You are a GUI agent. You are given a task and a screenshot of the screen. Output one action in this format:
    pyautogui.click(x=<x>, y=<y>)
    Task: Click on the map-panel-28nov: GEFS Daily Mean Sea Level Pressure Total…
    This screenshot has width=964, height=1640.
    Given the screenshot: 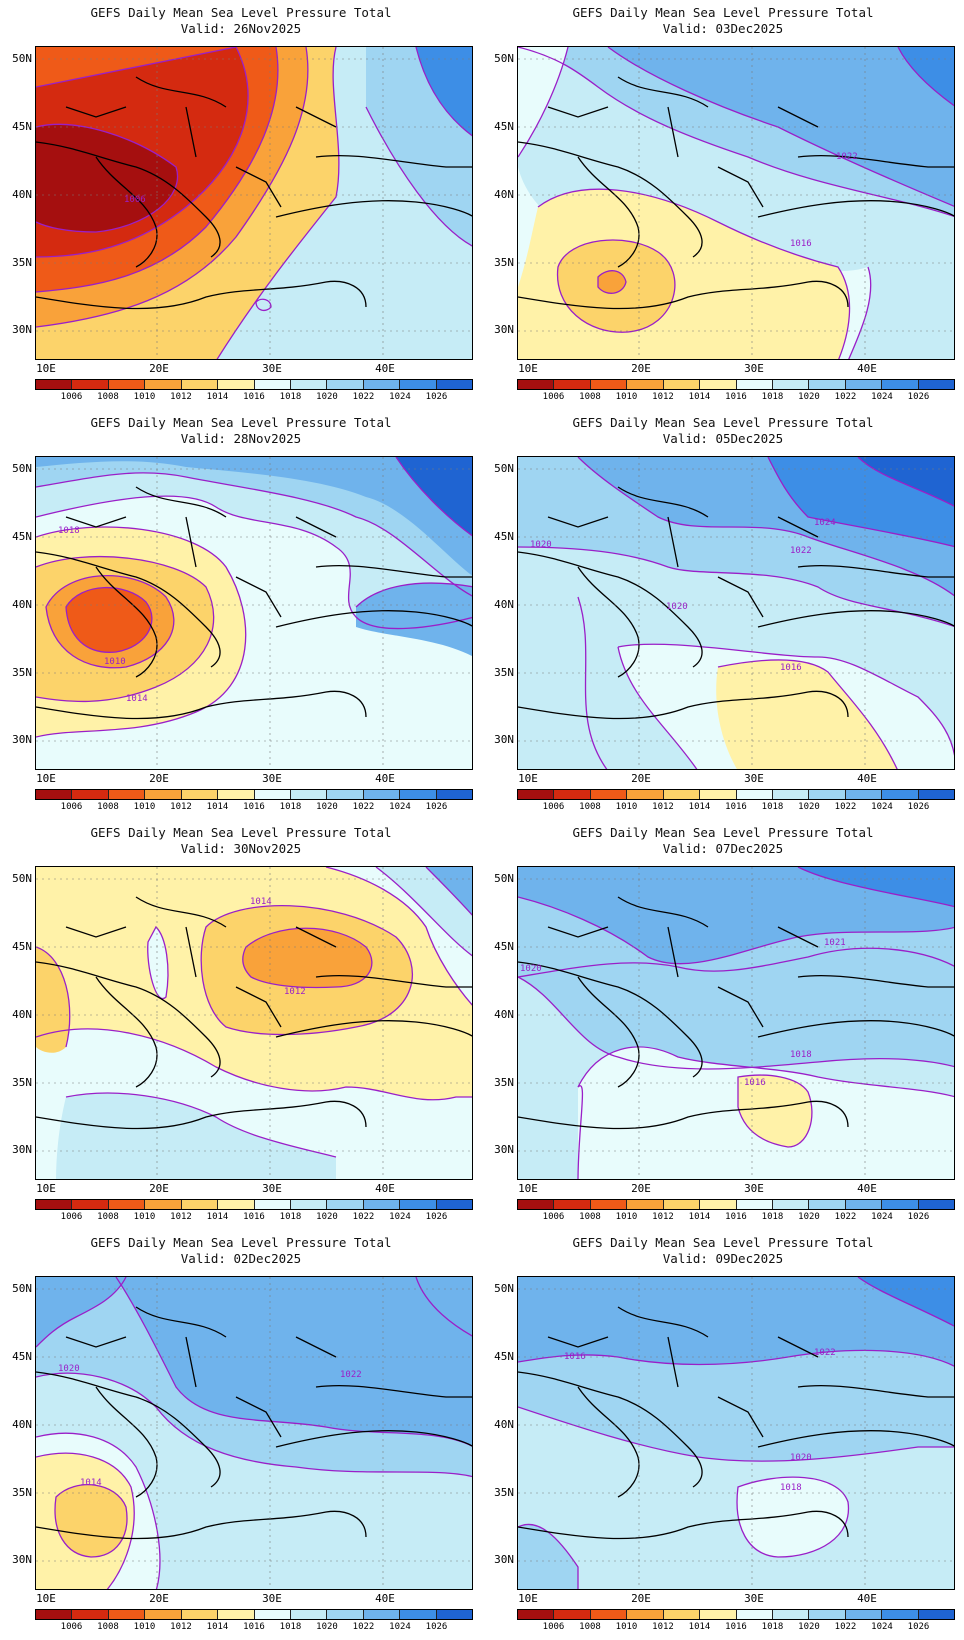 What is the action you would take?
    pyautogui.click(x=241, y=615)
    